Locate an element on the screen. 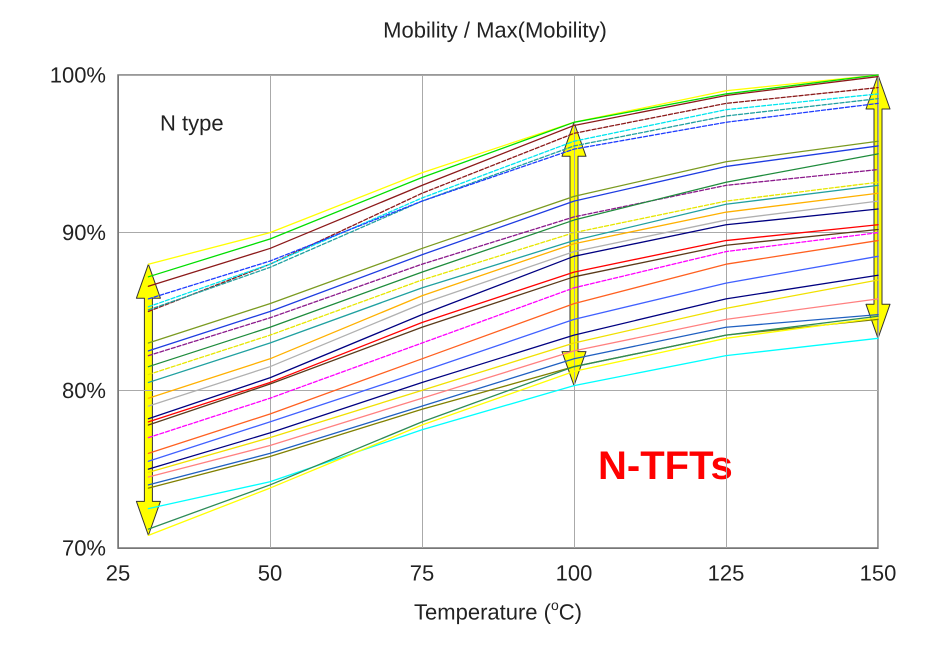 The height and width of the screenshot is (667, 927). y-tick-label: 70% is located at coordinates (84, 548).